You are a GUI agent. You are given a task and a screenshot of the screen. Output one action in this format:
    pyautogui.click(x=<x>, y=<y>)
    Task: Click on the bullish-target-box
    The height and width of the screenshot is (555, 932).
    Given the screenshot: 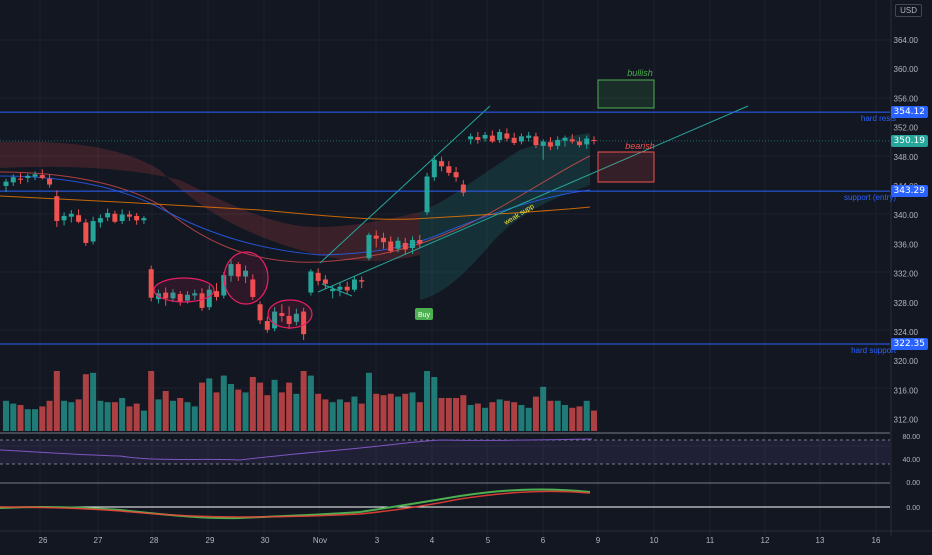 What is the action you would take?
    pyautogui.click(x=626, y=94)
    